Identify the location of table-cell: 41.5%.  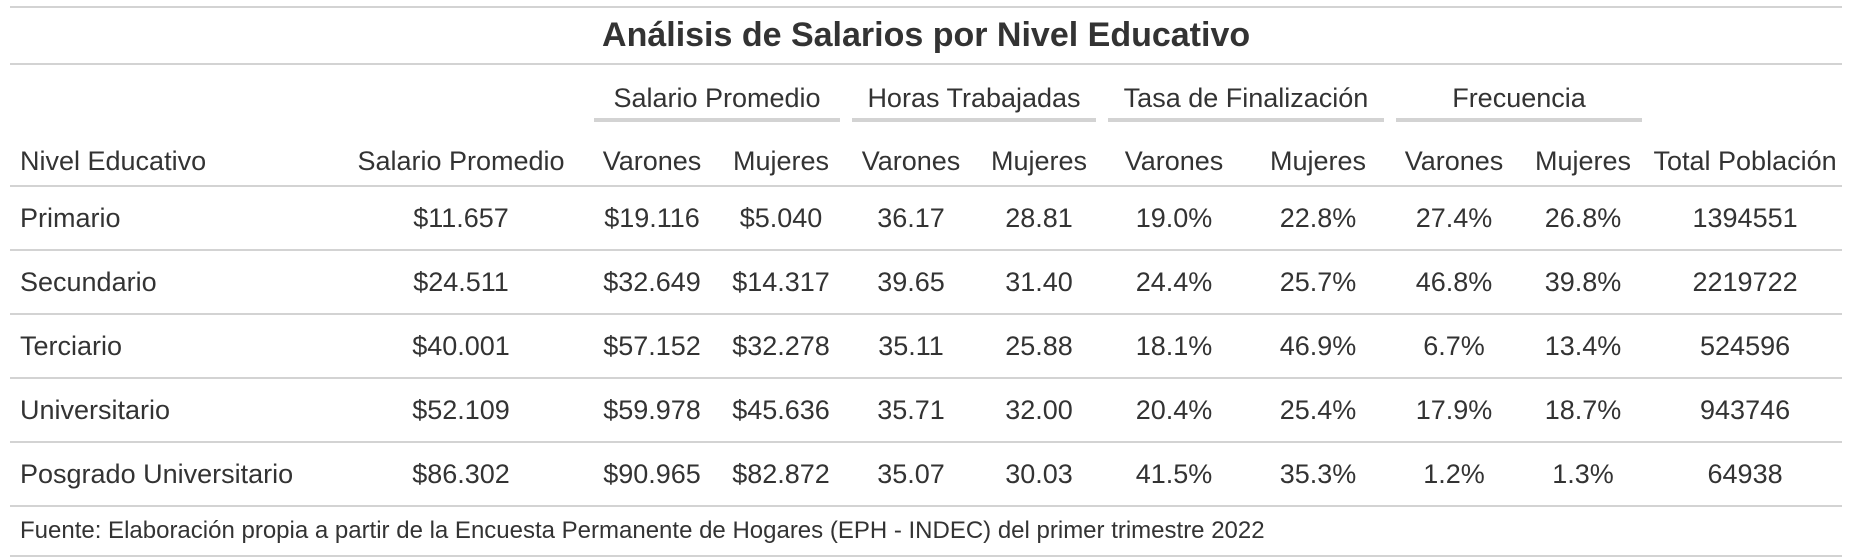
(1174, 474).